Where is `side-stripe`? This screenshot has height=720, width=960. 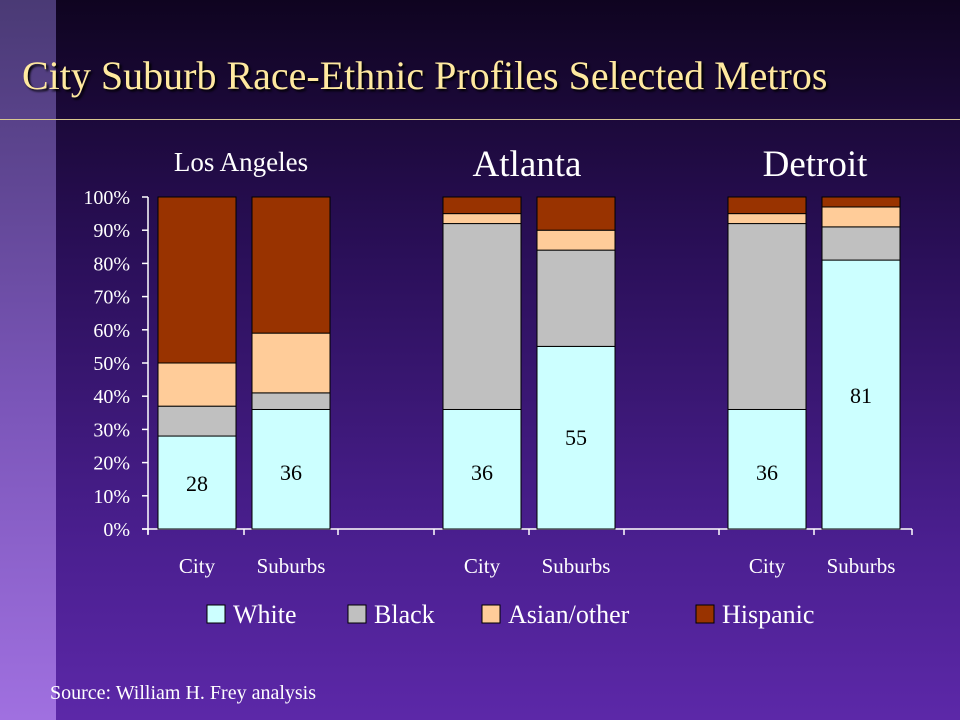 side-stripe is located at coordinates (28, 360).